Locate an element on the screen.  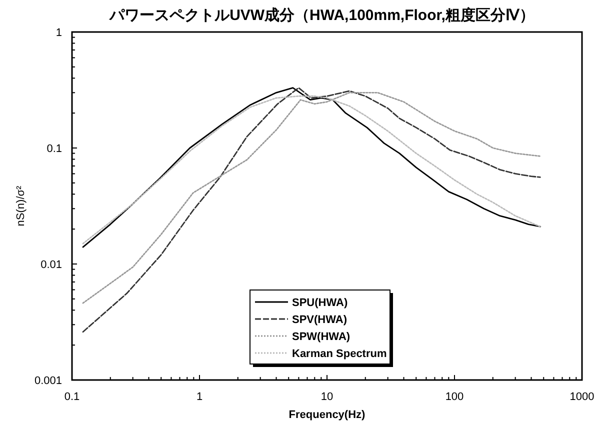
x-tick-label: 0.1 is located at coordinates (72, 397).